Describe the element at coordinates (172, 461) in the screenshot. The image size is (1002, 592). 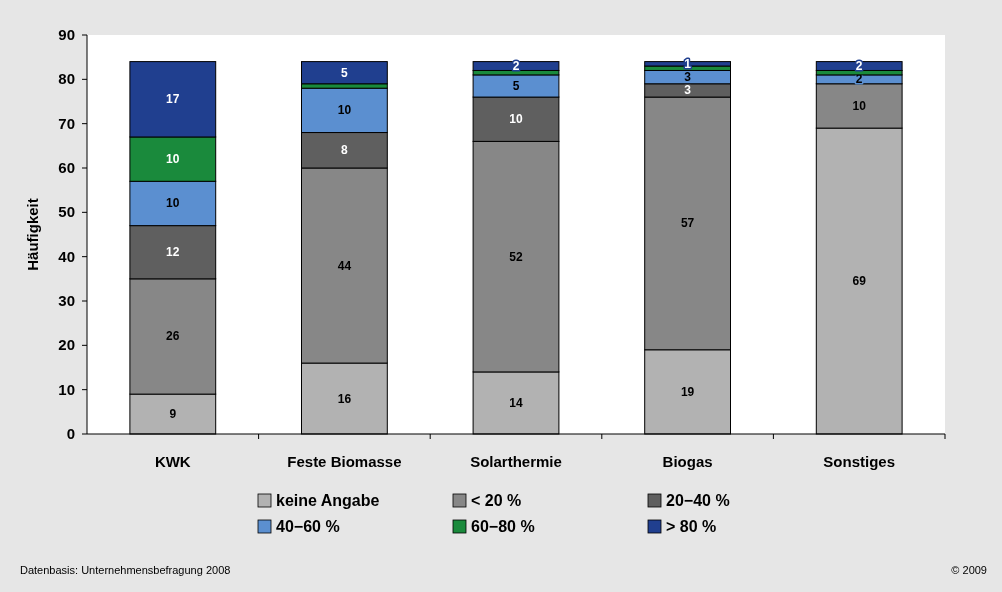
I see `x-tick-label: KWK` at that location.